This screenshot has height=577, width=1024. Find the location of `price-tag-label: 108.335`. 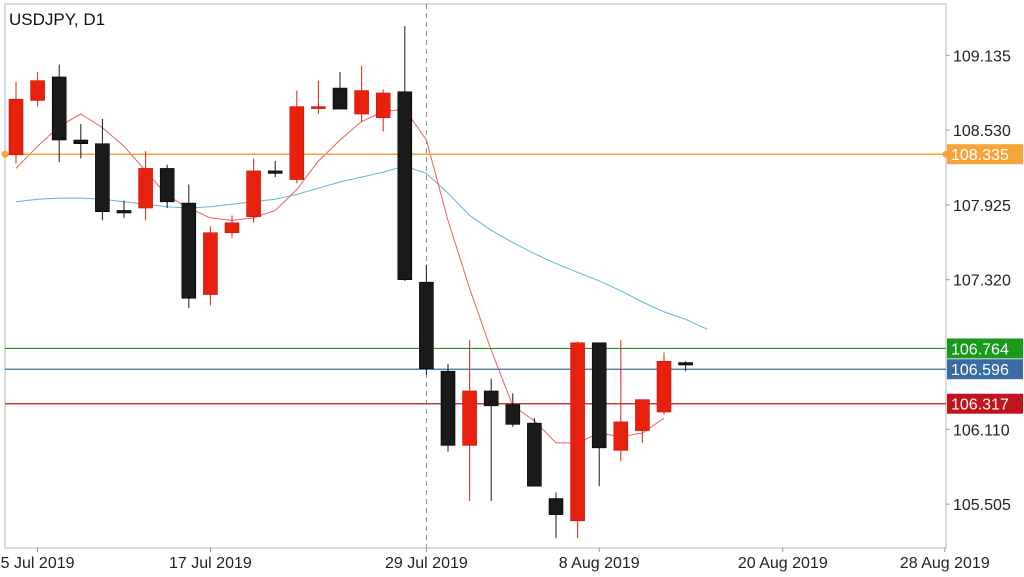

price-tag-label: 108.335 is located at coordinates (980, 155).